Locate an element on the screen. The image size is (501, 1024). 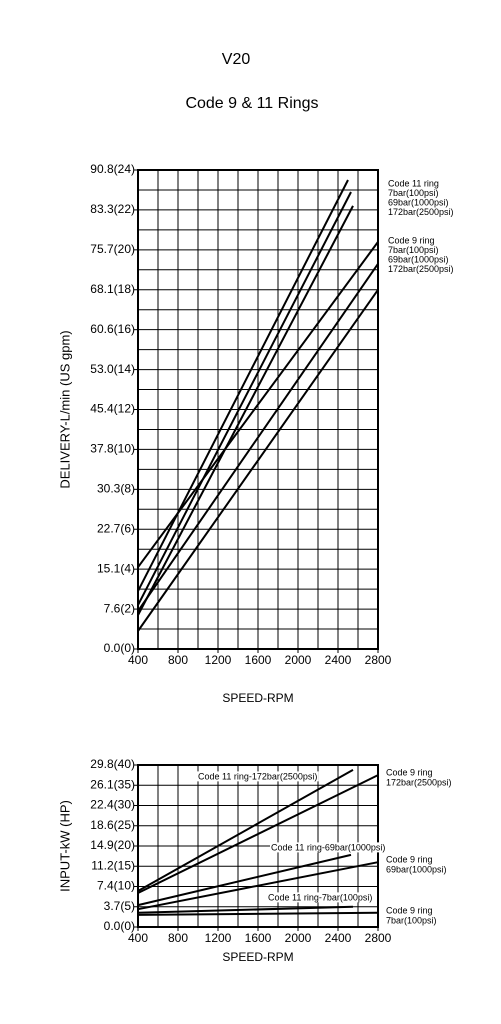
y-tick-label: 22.7(6) is located at coordinates (116, 528).